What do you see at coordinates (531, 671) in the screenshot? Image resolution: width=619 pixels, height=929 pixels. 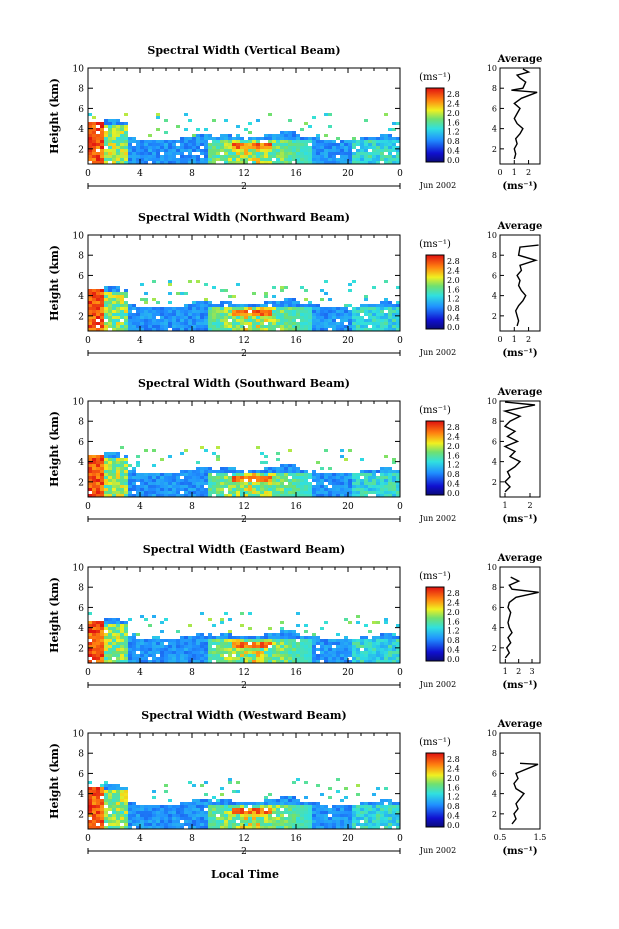 I see `avg-x-tick-label: 3` at bounding box center [531, 671].